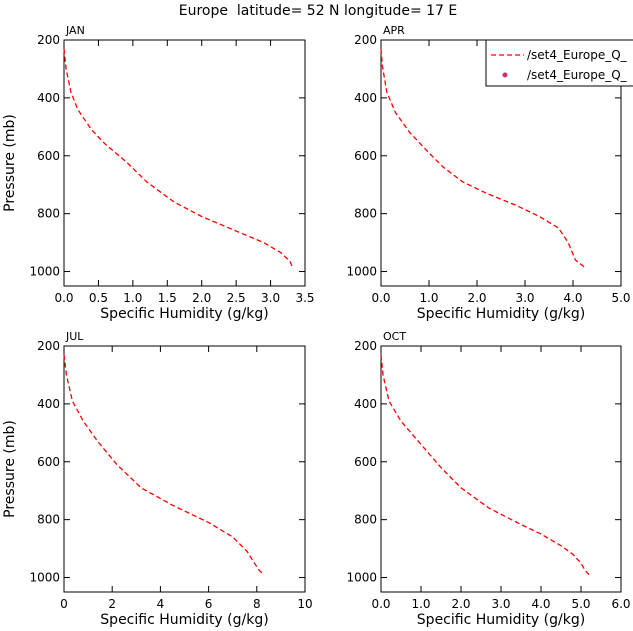 Image resolution: width=633 pixels, height=631 pixels. I want to click on panel-title: APR, so click(394, 30).